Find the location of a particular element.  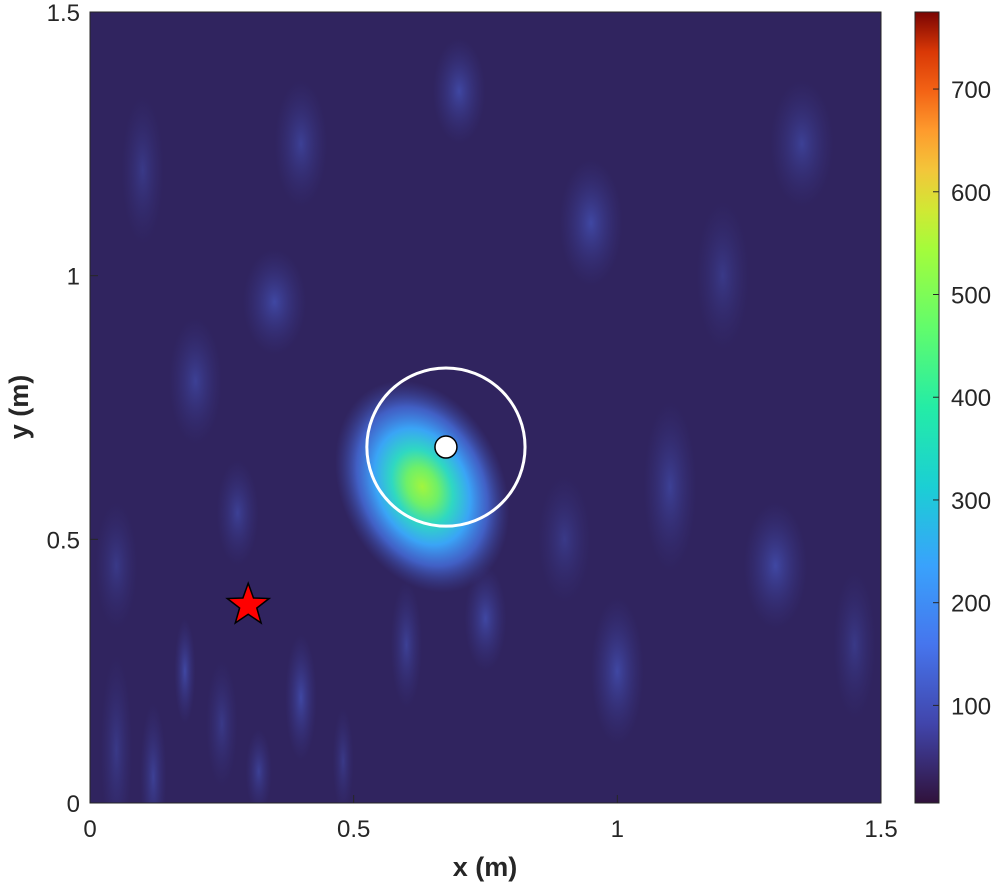

source-star is located at coordinates (248, 603).